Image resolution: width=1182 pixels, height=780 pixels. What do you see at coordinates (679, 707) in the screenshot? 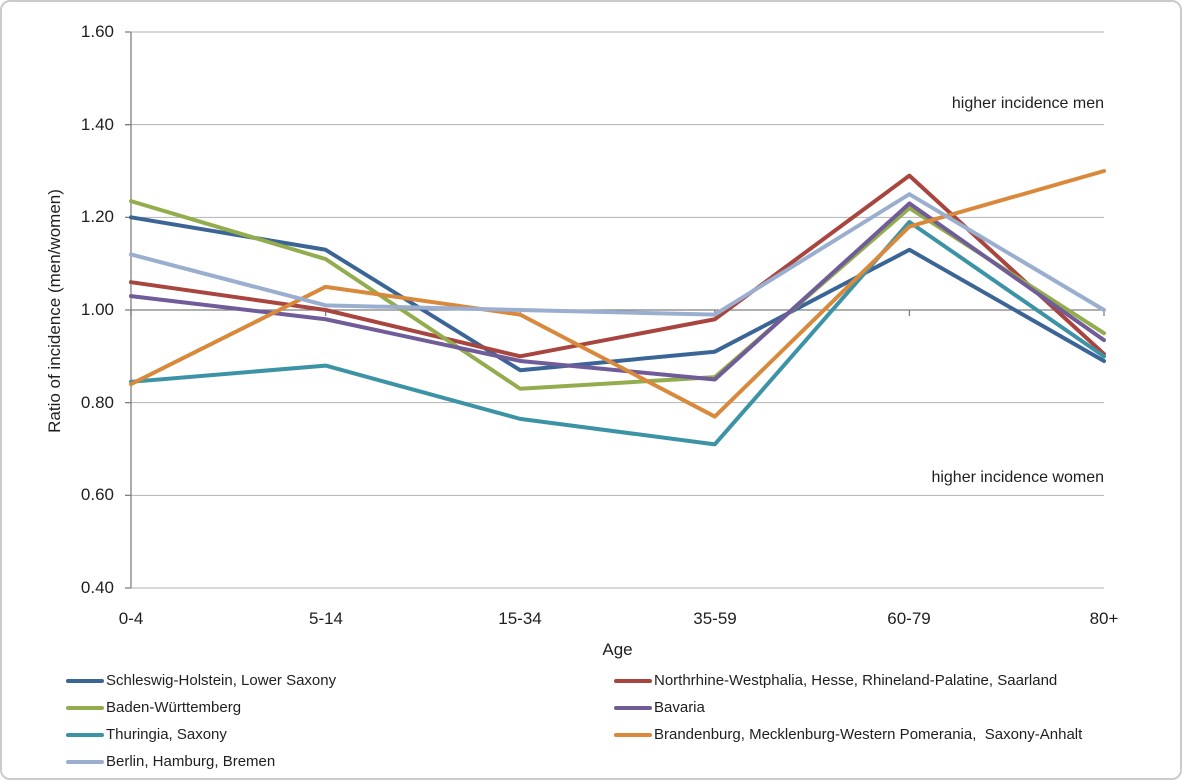
I see `legend-label: Bavaria` at bounding box center [679, 707].